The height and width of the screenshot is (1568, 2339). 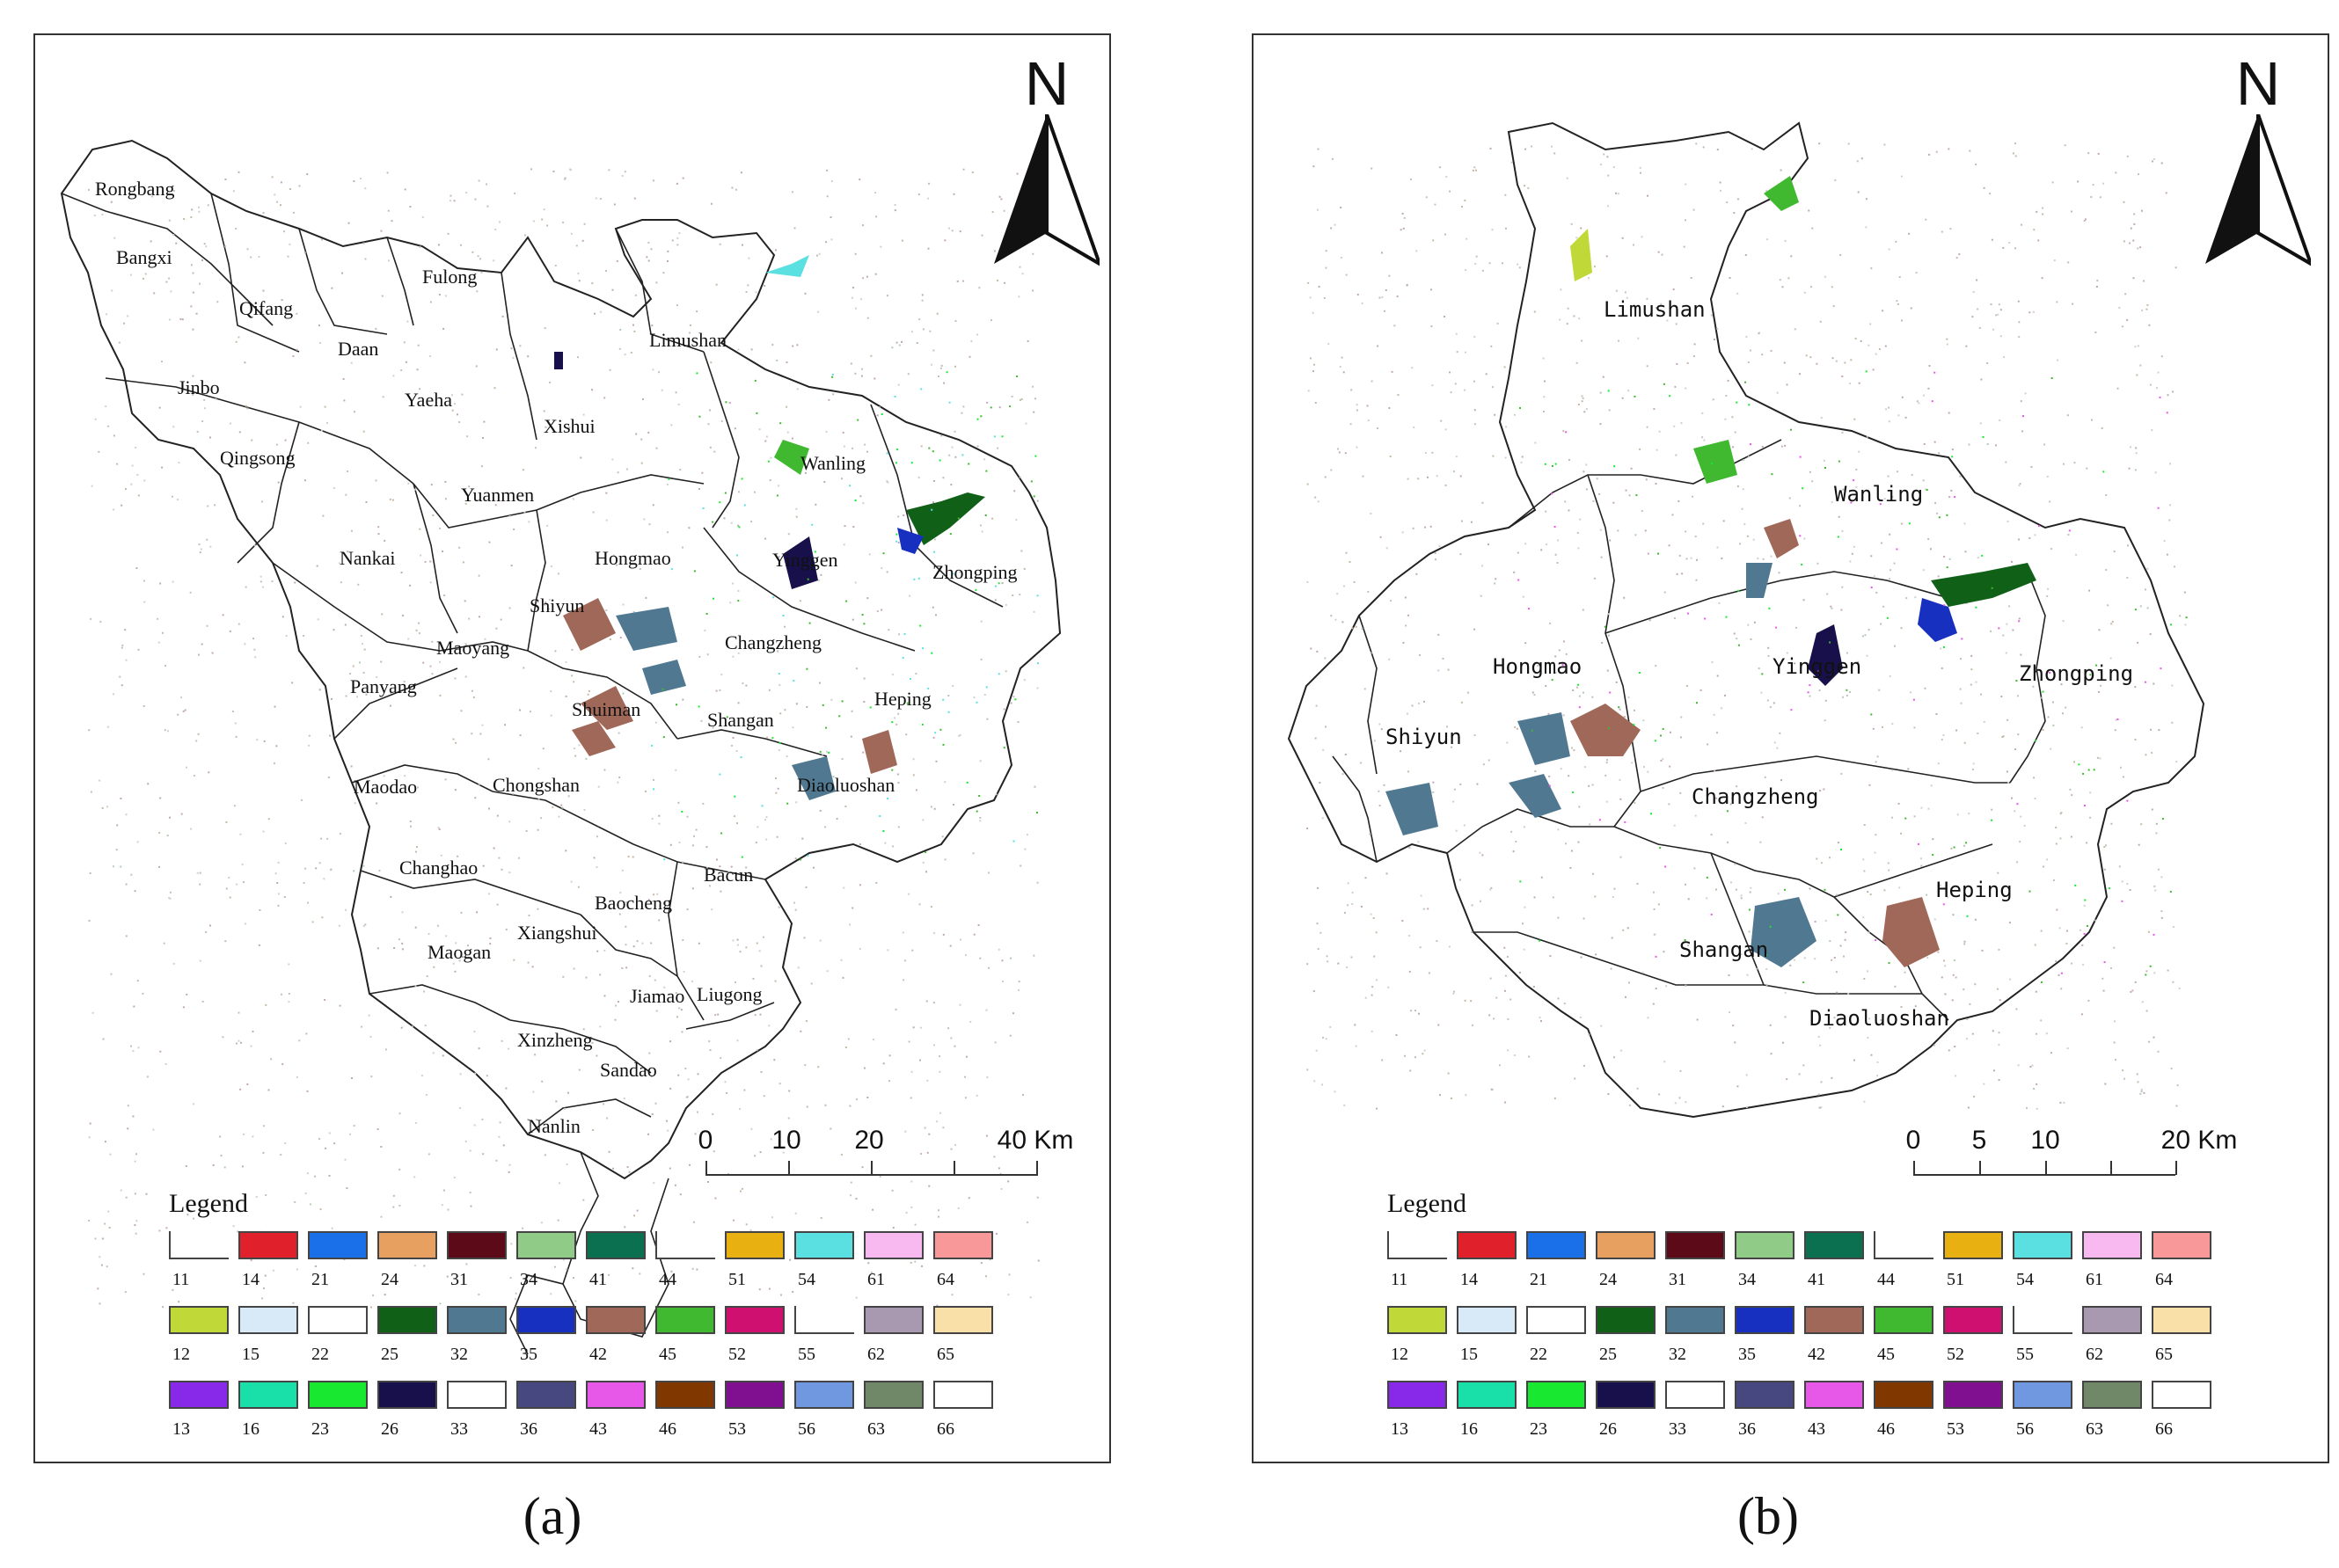 I want to click on legend-item-62: 62, so click(x=2113, y=1336).